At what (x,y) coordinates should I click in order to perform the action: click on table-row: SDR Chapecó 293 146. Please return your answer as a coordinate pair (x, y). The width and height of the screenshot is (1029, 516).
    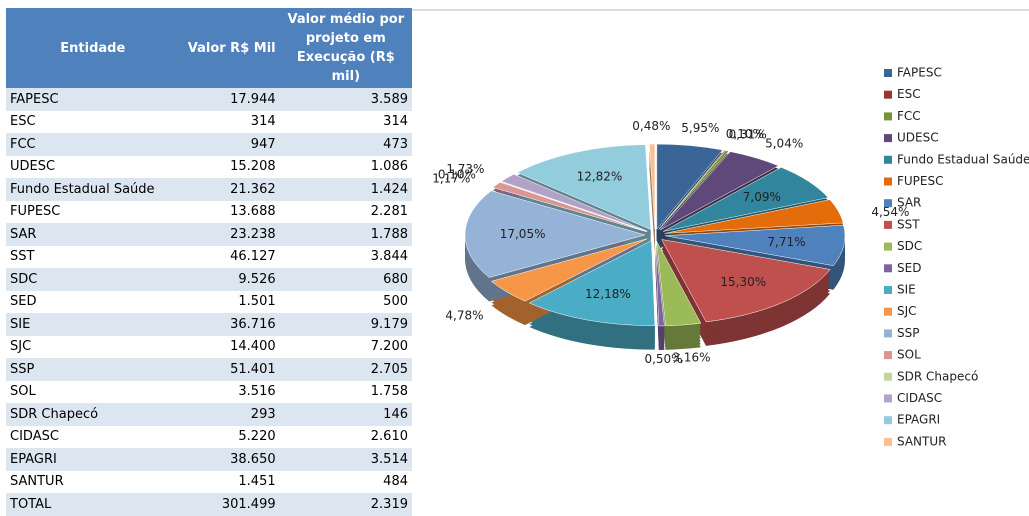
    Looking at the image, I should click on (209, 414).